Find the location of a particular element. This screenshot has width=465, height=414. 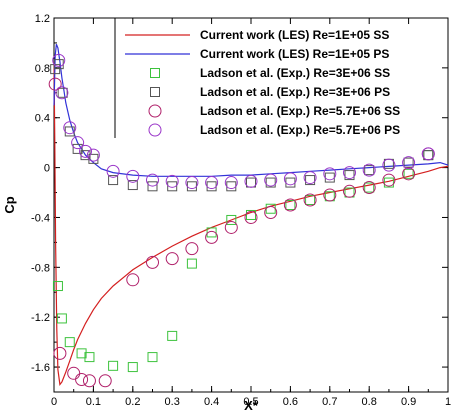

legend-label: Ladson et al. (Exp.) Re=5.7E+06 PS is located at coordinates (300, 130).